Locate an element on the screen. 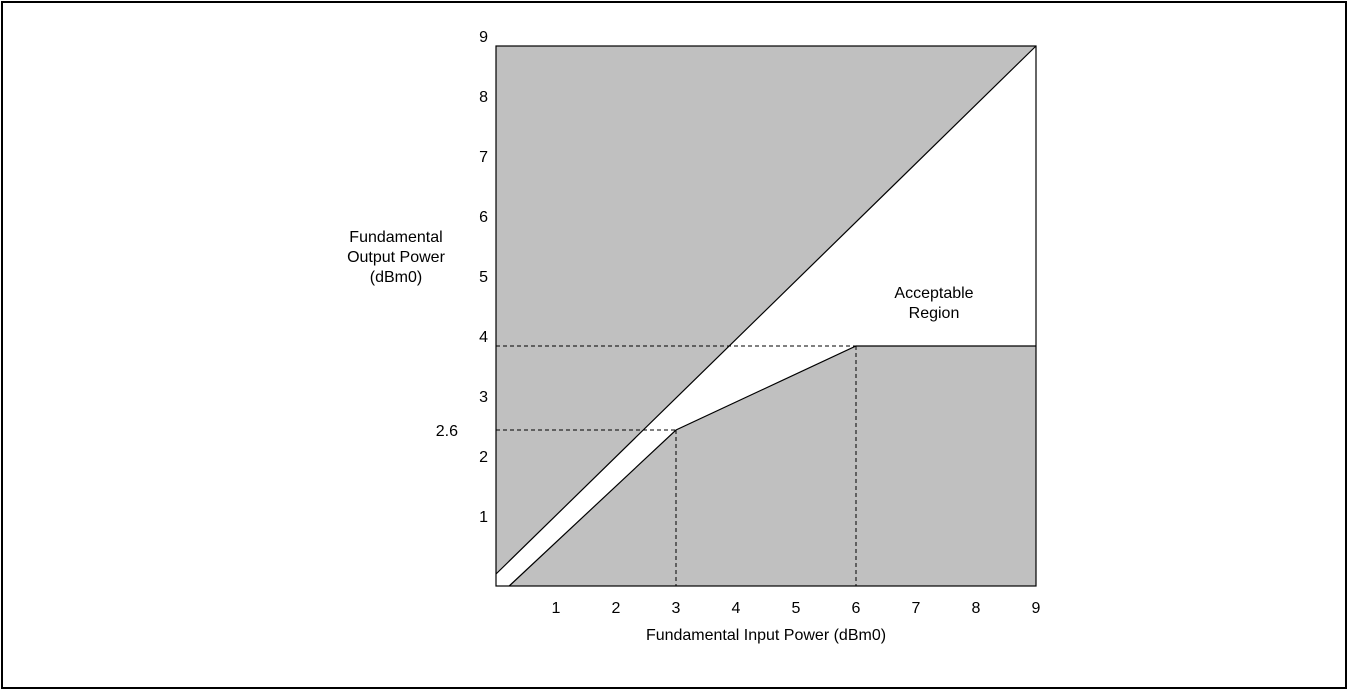 The width and height of the screenshot is (1350, 692). x-tick-label: 8 is located at coordinates (976, 608).